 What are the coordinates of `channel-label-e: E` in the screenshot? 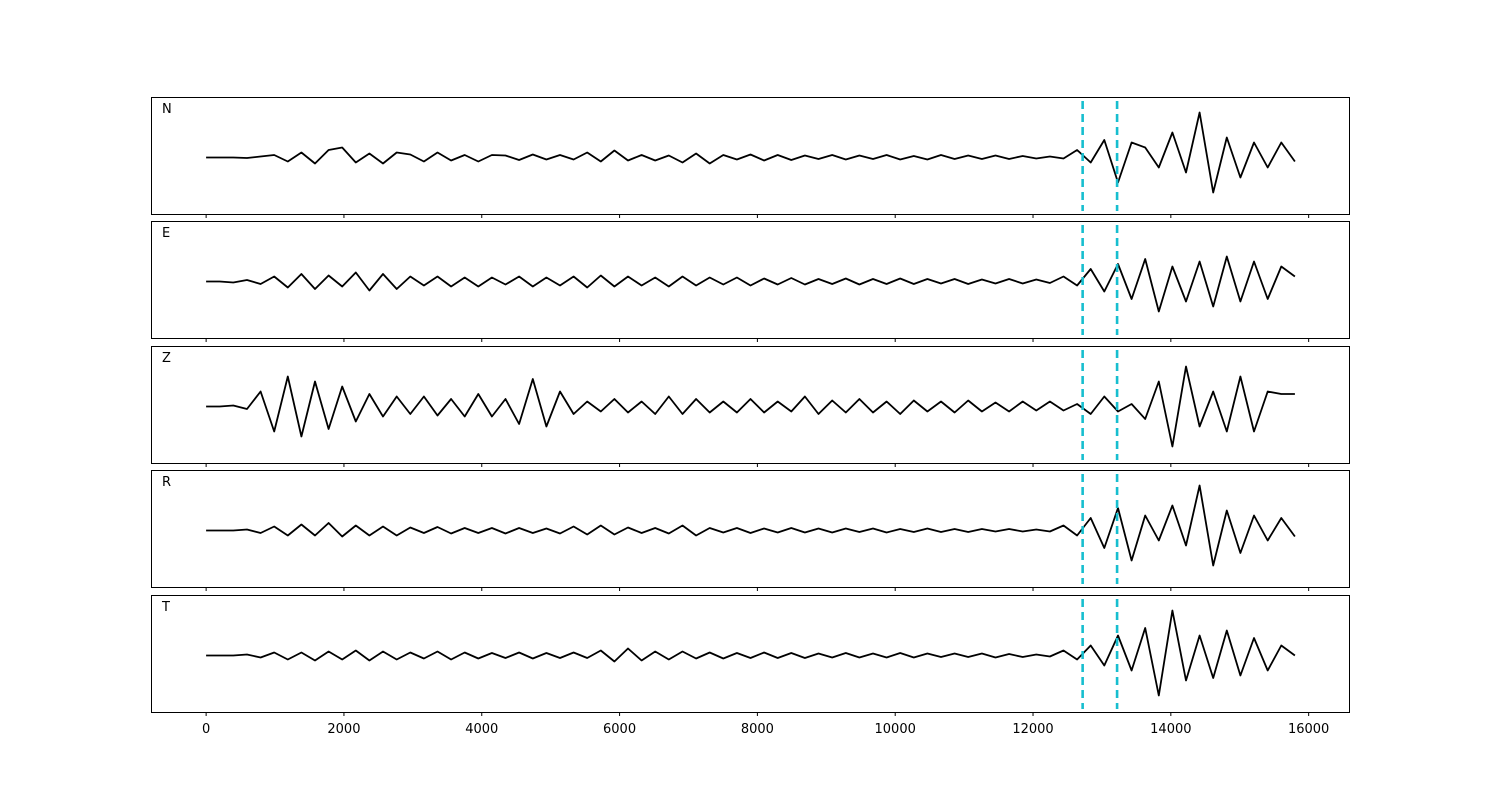 It's located at (166, 233).